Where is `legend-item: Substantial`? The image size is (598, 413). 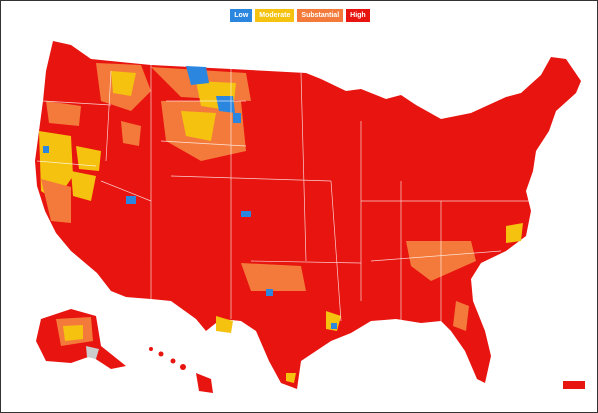 legend-item: Substantial is located at coordinates (320, 15).